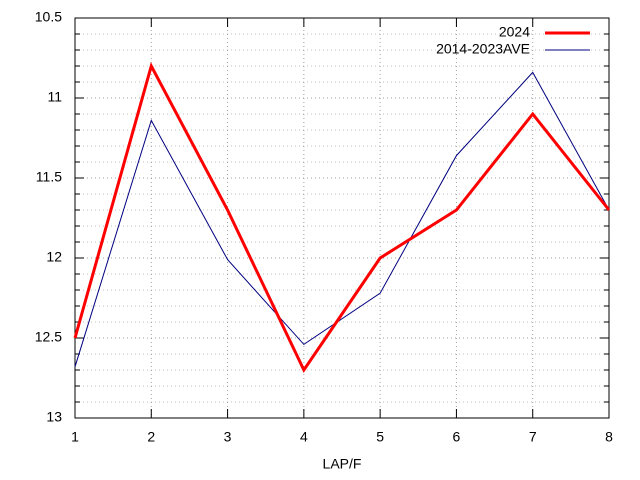 This screenshot has width=640, height=480. I want to click on x-tick-label: 1, so click(75, 437).